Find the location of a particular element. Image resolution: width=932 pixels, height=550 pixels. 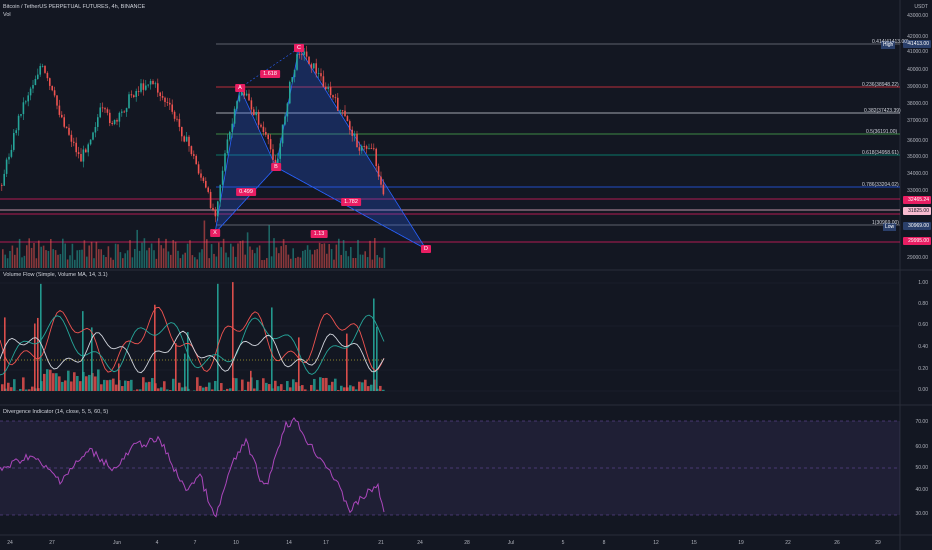

fib-label-2: 0.382(37423.39) is located at coordinates (882, 111).